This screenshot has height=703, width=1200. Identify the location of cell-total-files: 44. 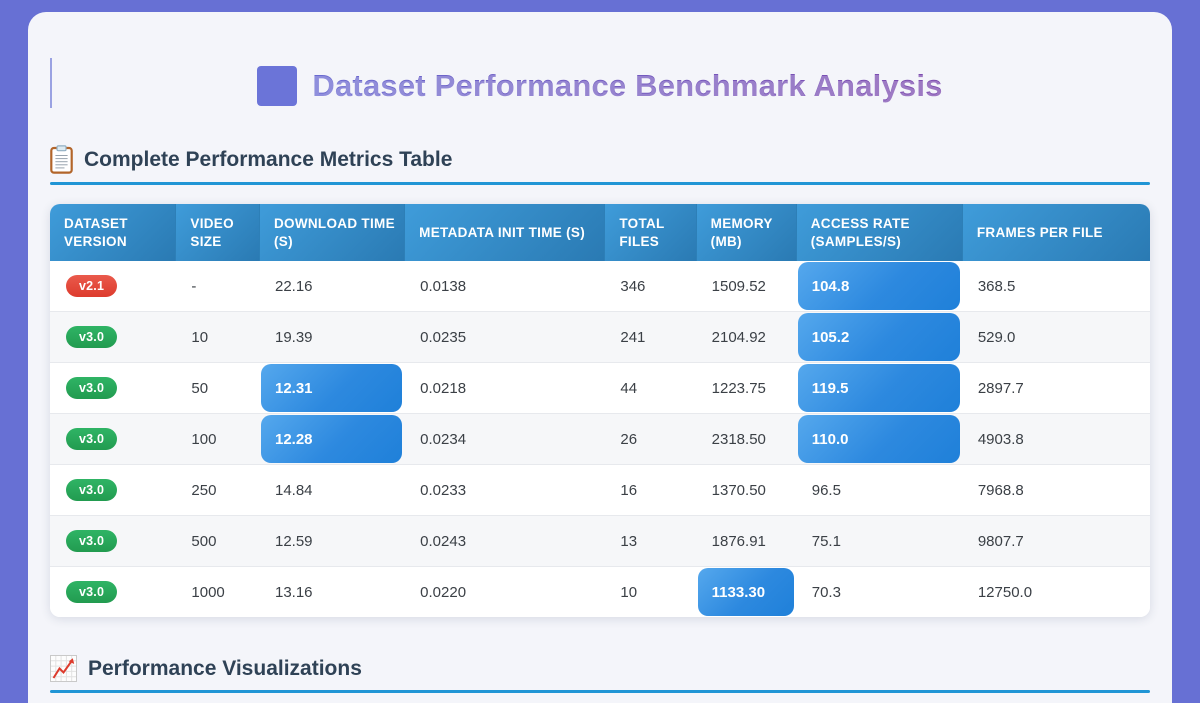
(650, 388).